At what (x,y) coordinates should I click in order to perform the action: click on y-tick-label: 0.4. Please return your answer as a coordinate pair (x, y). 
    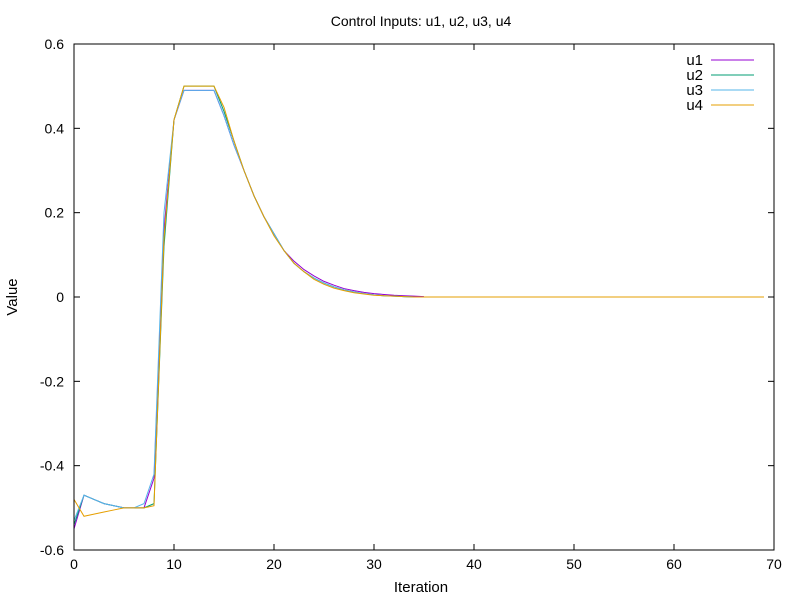
    Looking at the image, I should click on (55, 128).